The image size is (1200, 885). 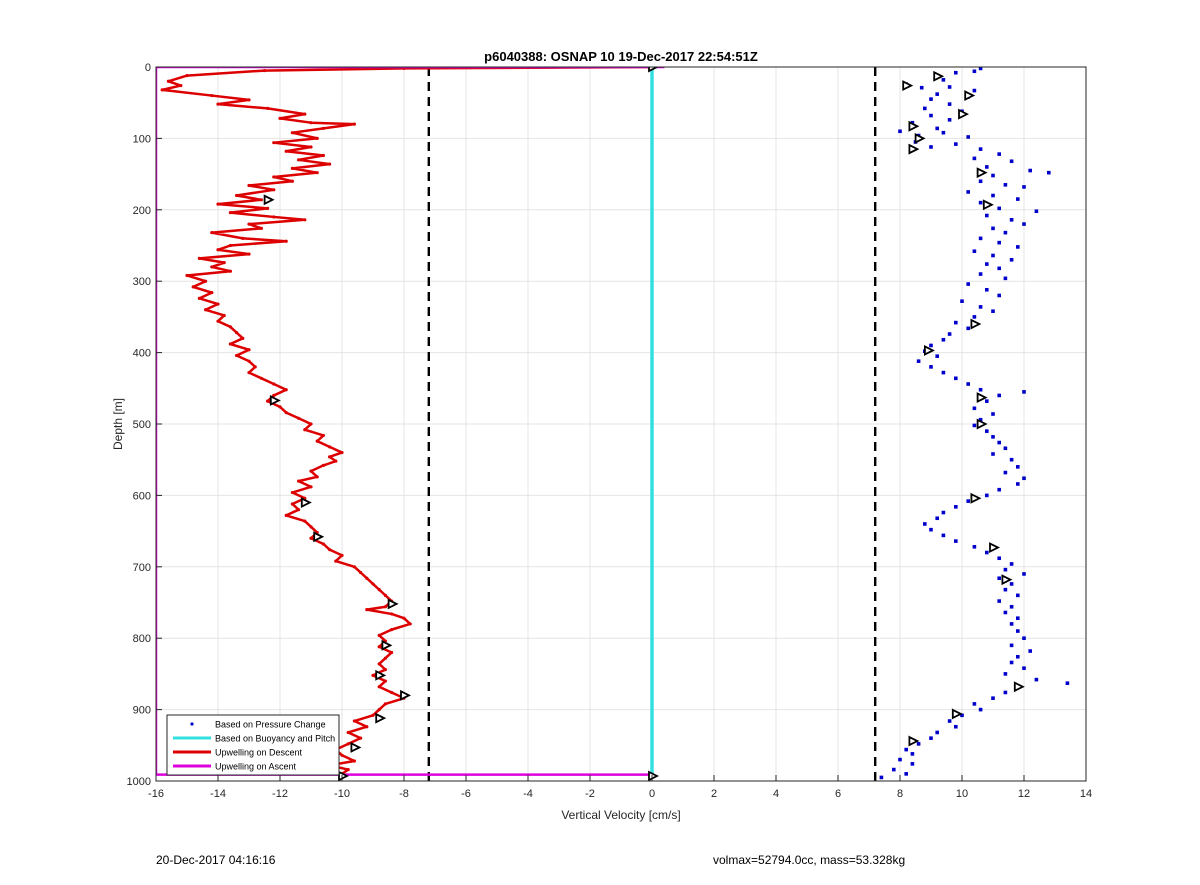 I want to click on x-tick-label: 14, so click(x=1086, y=794).